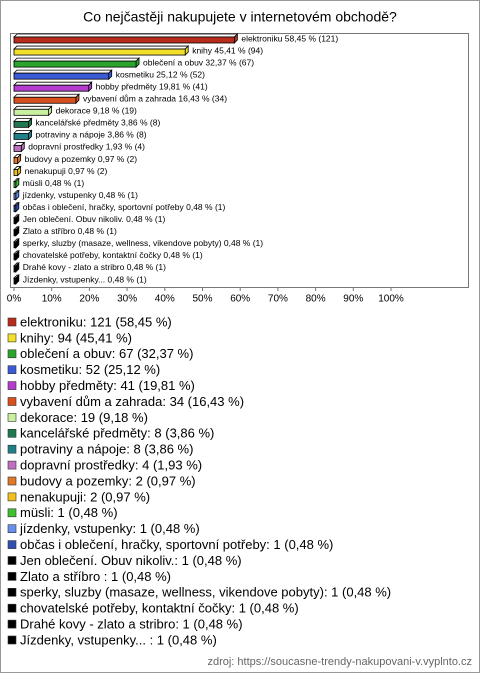 The image size is (480, 673). What do you see at coordinates (98, 123) in the screenshot?
I see `bar-label: kancelářské předměty 3,86 % (8)` at bounding box center [98, 123].